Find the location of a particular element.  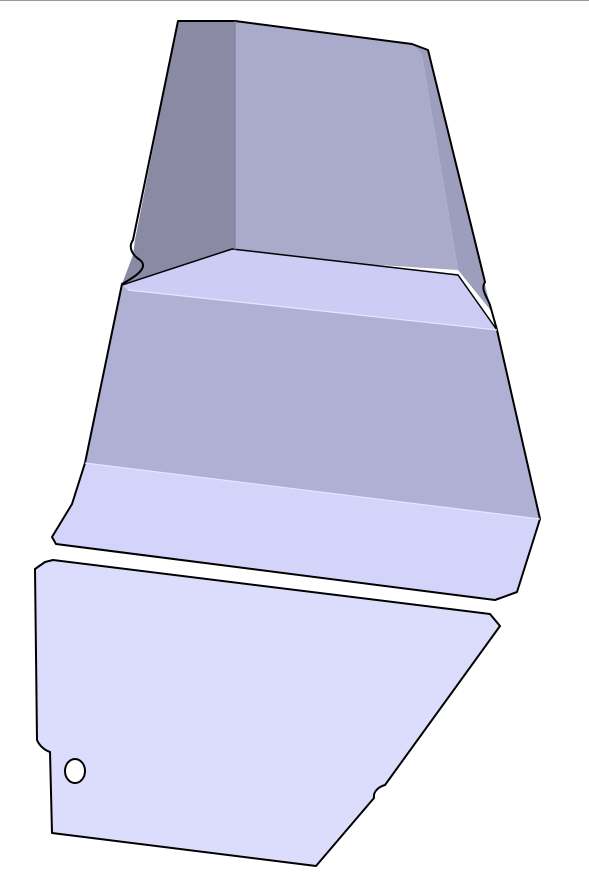

upper-panel-fold-lines is located at coordinates (309, 289).